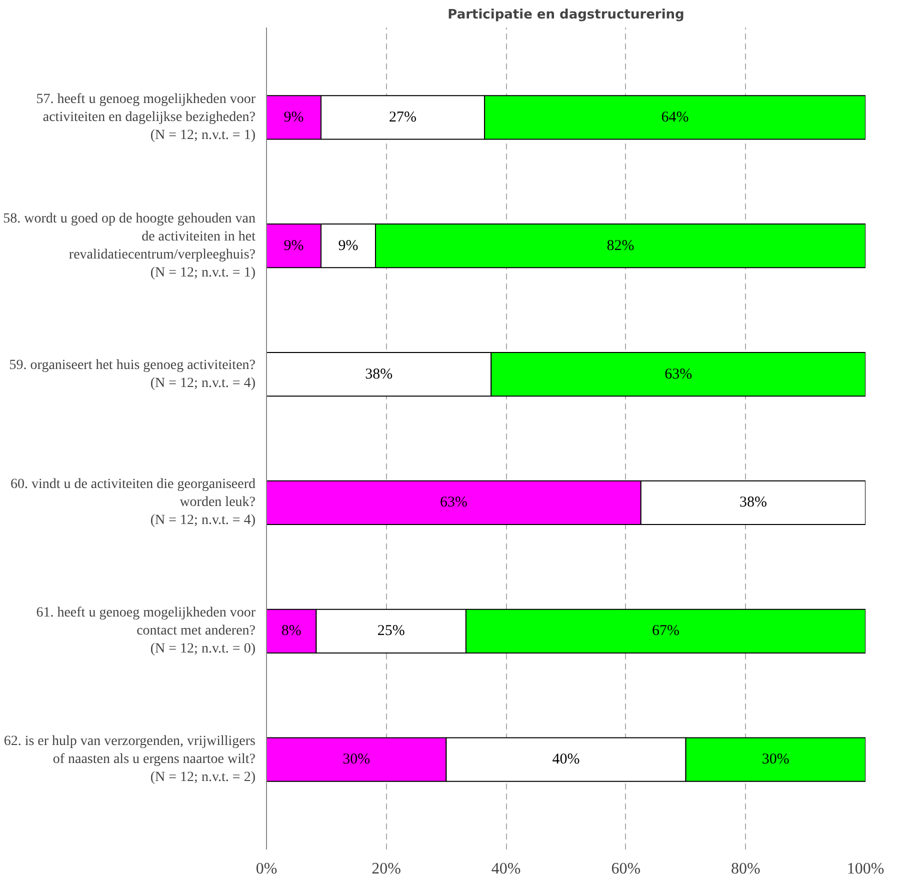 The height and width of the screenshot is (888, 901). Describe the element at coordinates (506, 869) in the screenshot. I see `x-tick-label: 40%` at that location.